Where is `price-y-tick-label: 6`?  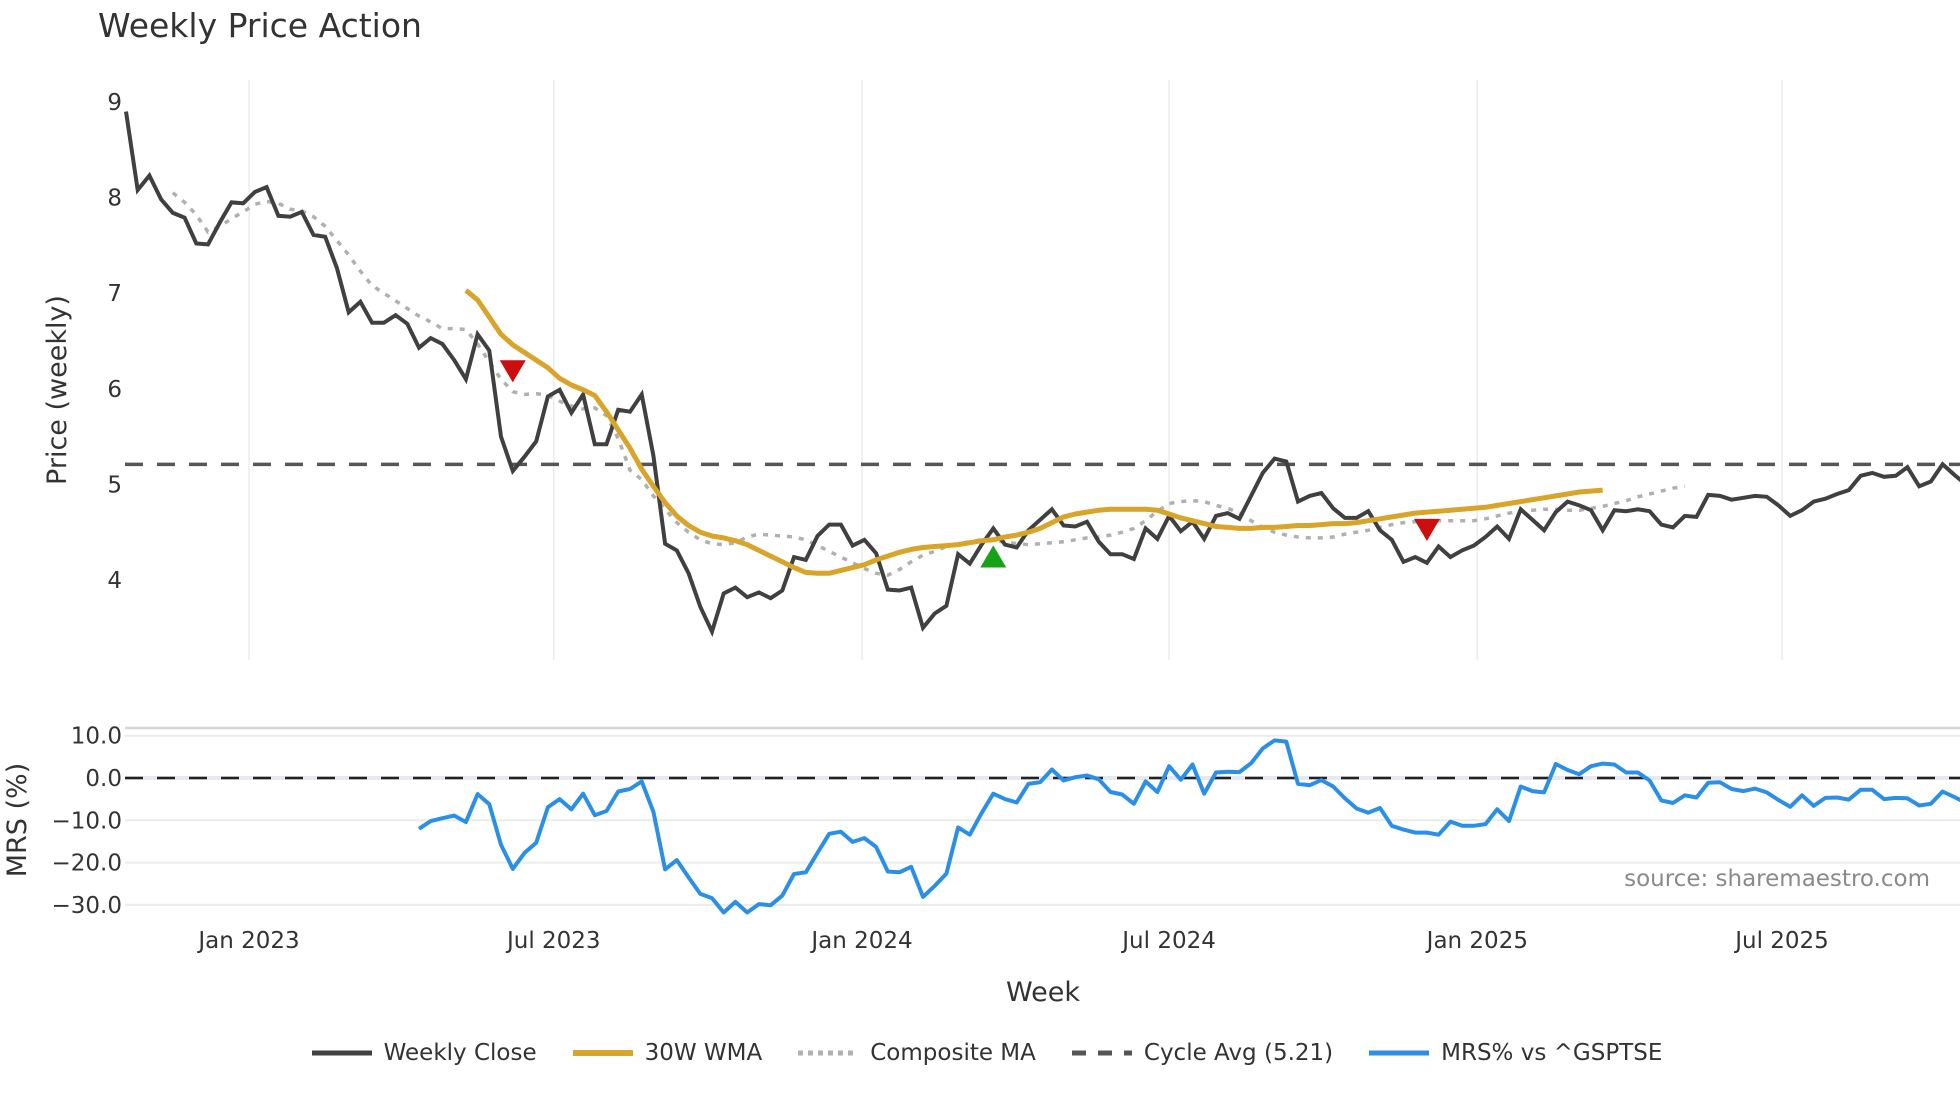 price-y-tick-label: 6 is located at coordinates (114, 390).